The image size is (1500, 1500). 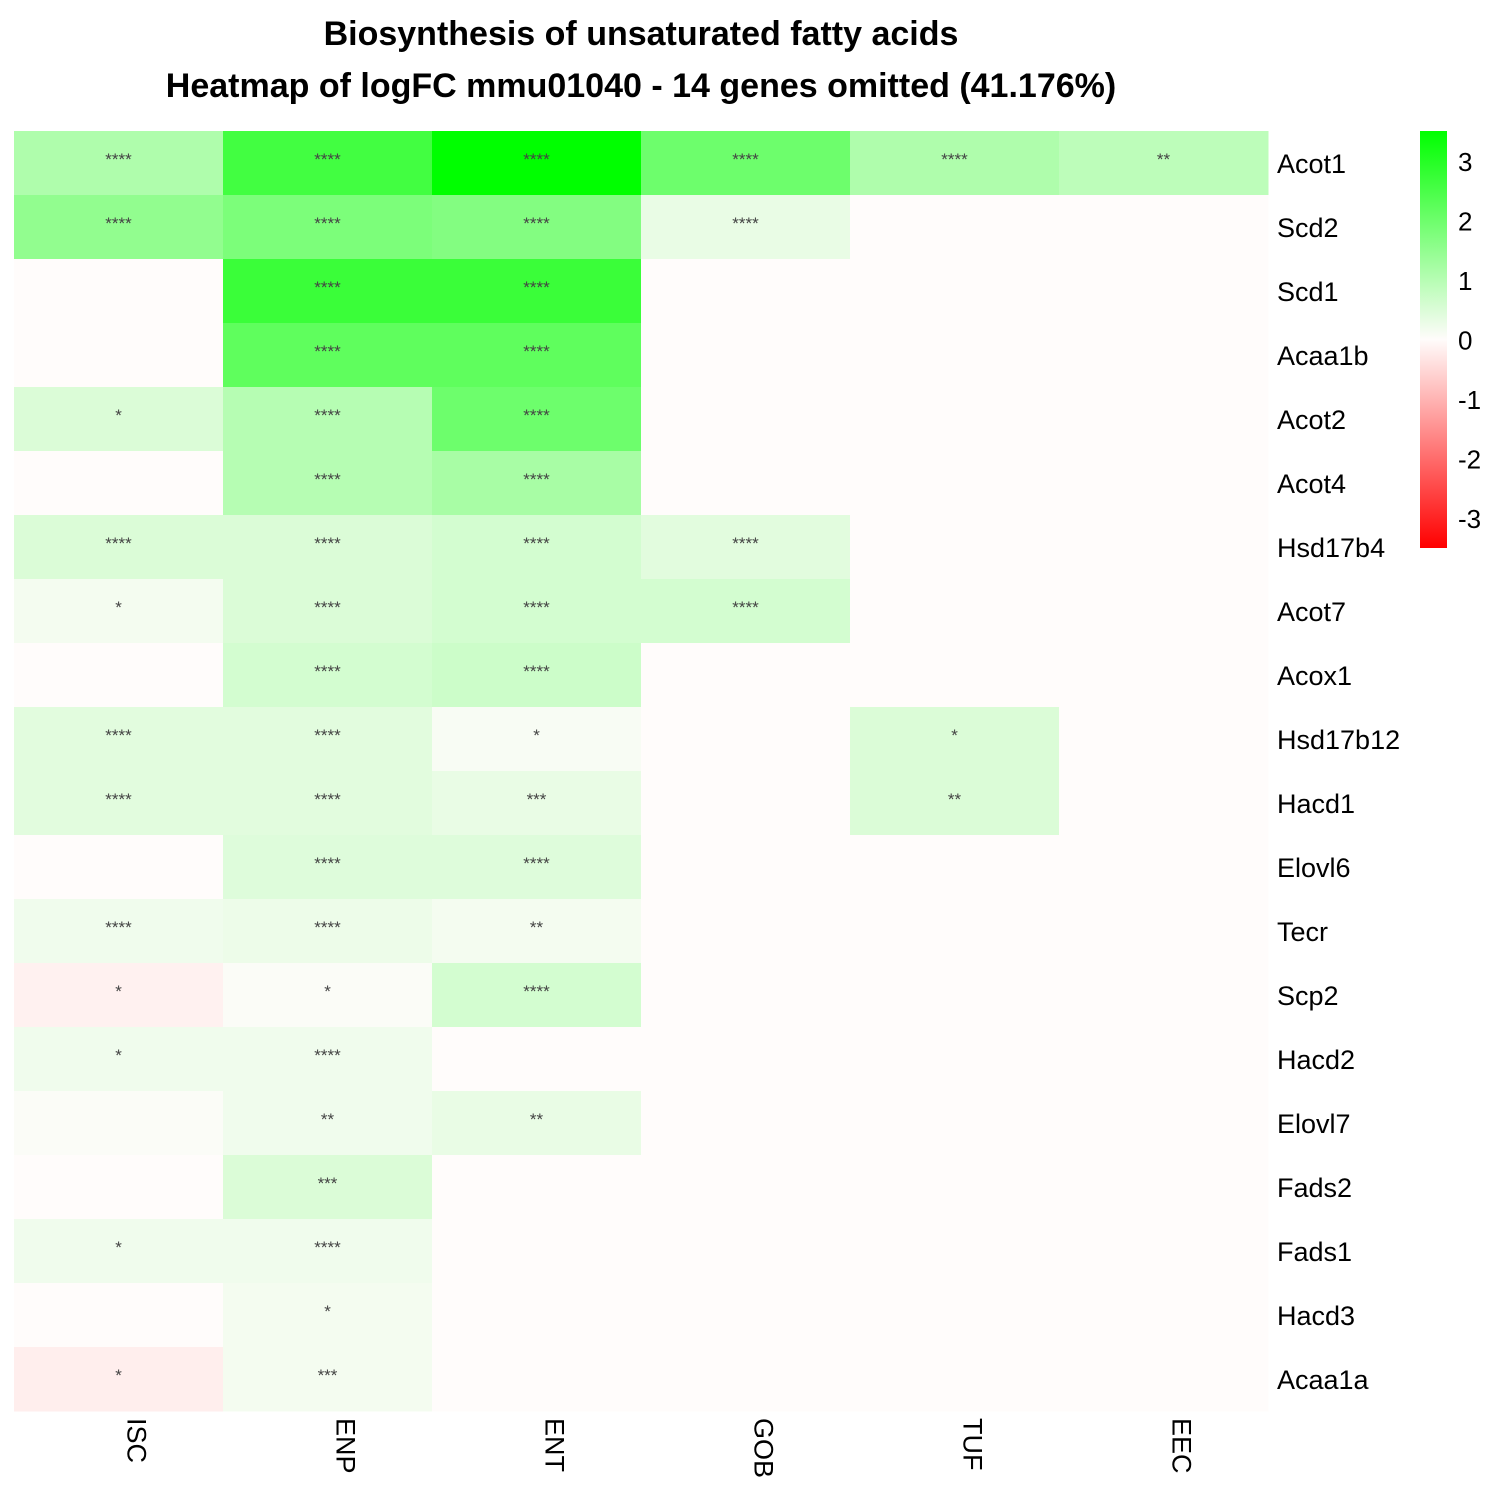 I want to click on significance-label: ***, so click(x=328, y=1183).